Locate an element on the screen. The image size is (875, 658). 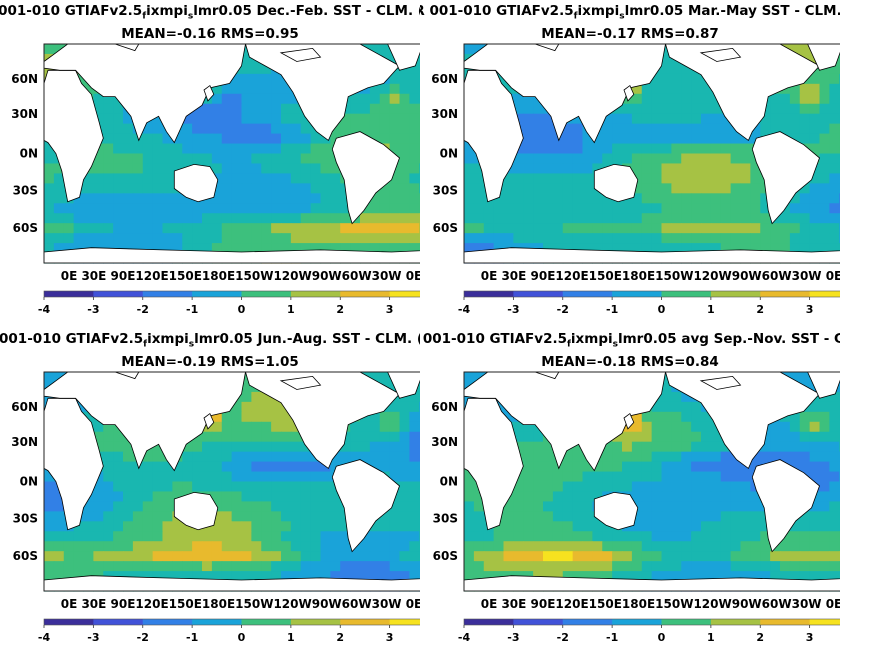
land-shape is located at coordinates (785, 506).